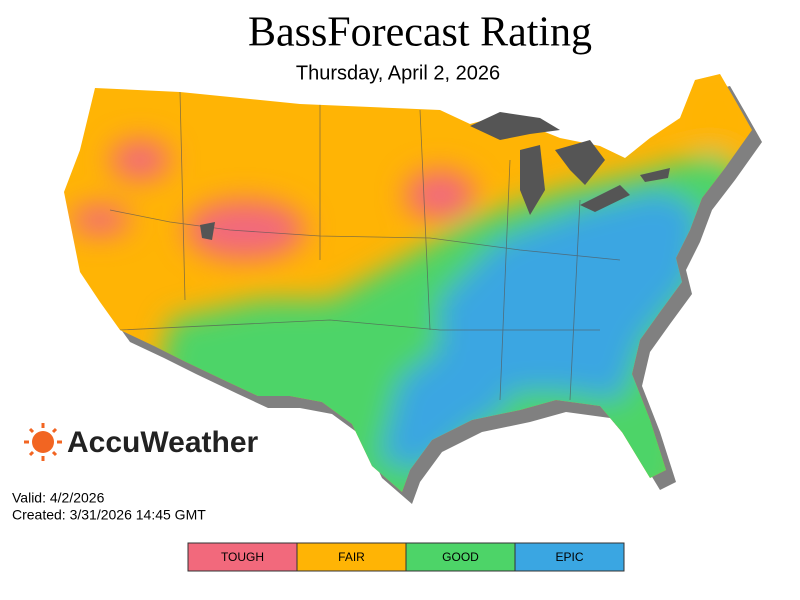  Describe the element at coordinates (435, 176) in the screenshot. I see `great-lakes` at that location.